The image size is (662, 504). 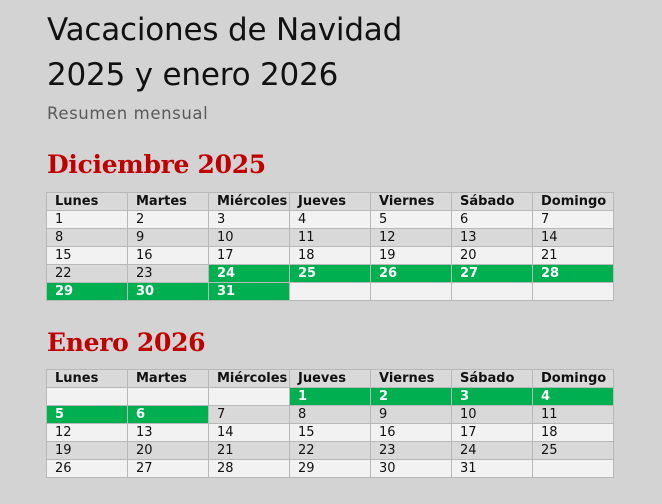 What do you see at coordinates (224, 53) in the screenshot?
I see `page-title: Vacaciones de Navidad 2025 y enero 2026` at bounding box center [224, 53].